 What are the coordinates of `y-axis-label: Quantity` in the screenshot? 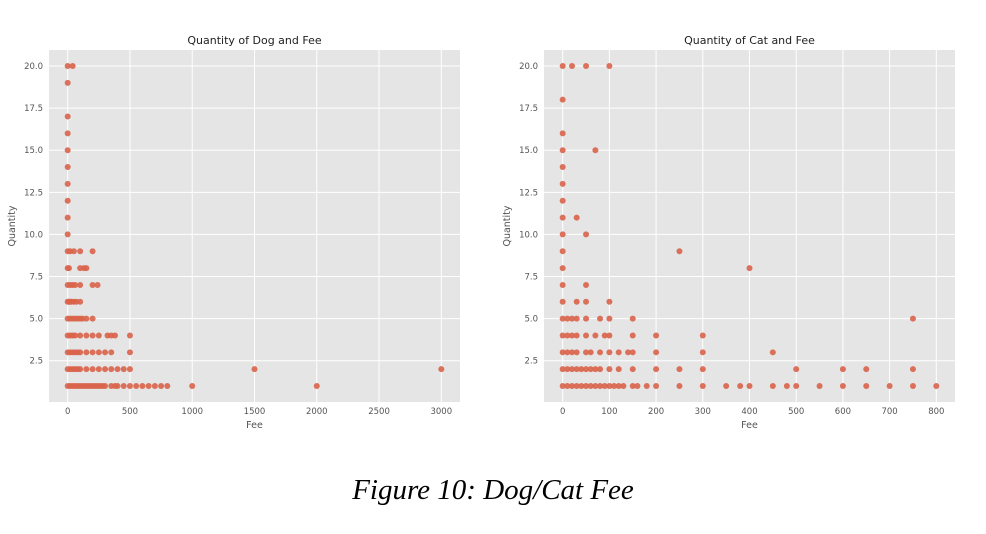 It's located at (12, 225).